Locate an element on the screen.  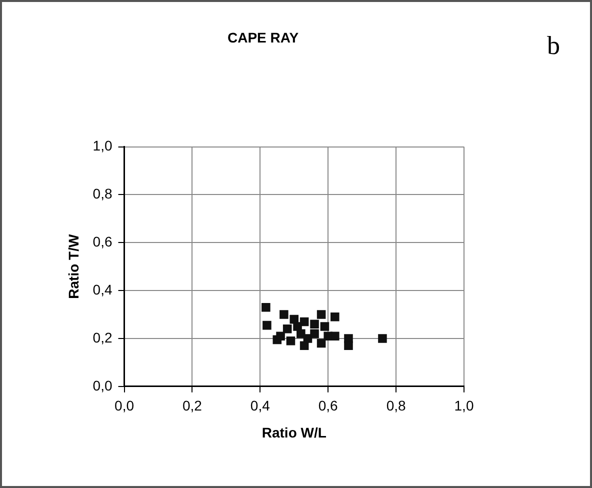
y-tick-label: 0,2 is located at coordinates (102, 337).